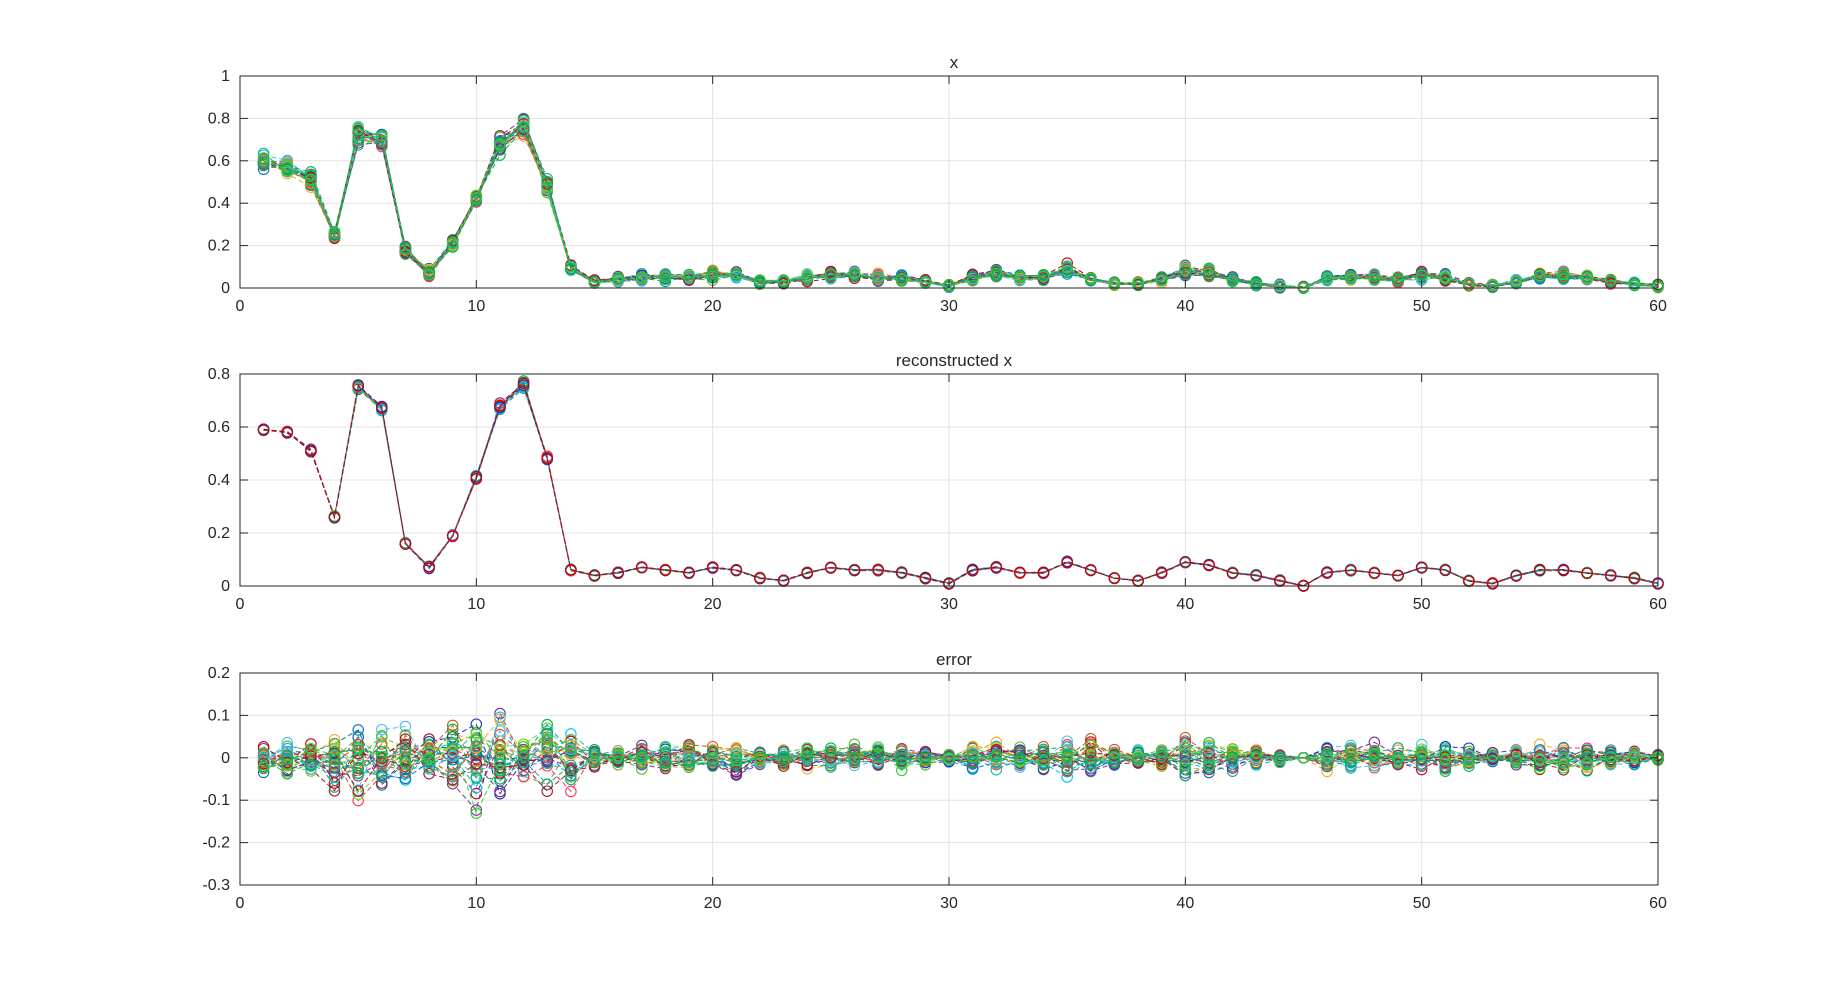 This screenshot has width=1822, height=987. What do you see at coordinates (216, 843) in the screenshot?
I see `y-tick-label: -0.2` at bounding box center [216, 843].